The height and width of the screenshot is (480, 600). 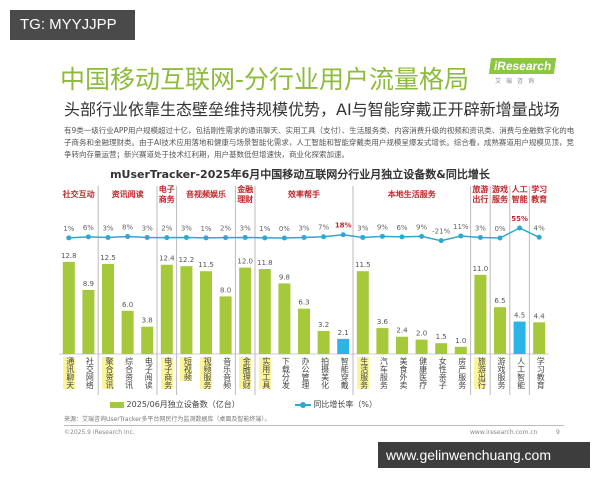 I want to click on legend: 2025/06月独立设备数（亿台） 同比增长率（%）, so click(x=243, y=404).